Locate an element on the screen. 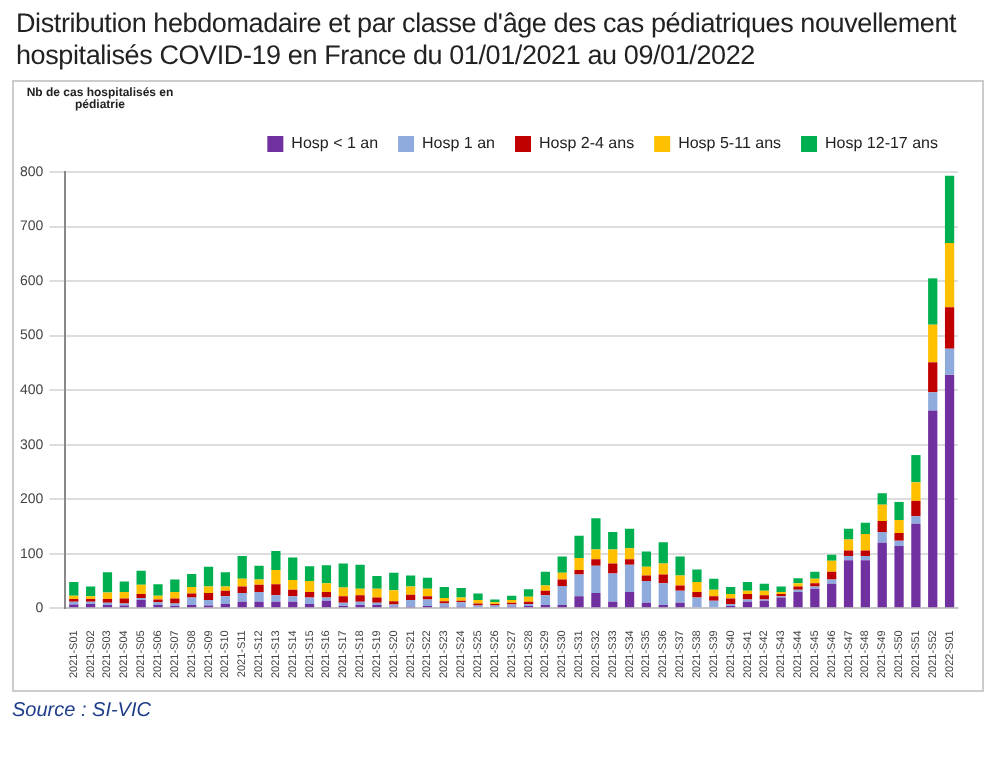 This screenshot has height=762, width=1000. source-note: Source : SI-VIC is located at coordinates (81, 711).